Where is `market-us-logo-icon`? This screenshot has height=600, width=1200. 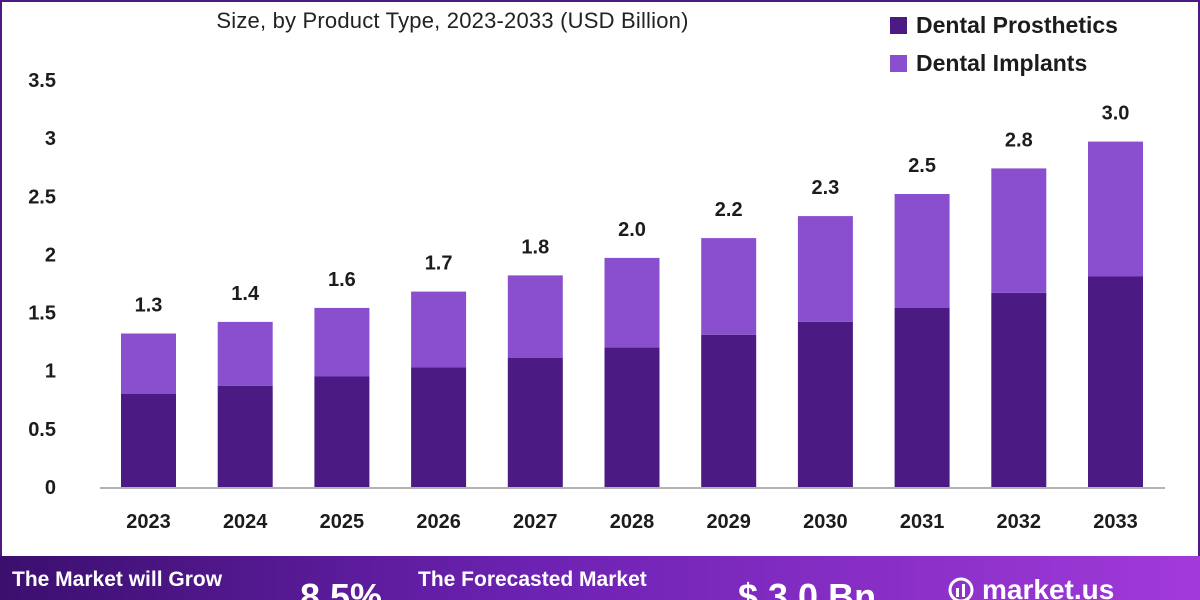
market-us-logo-icon is located at coordinates (961, 588).